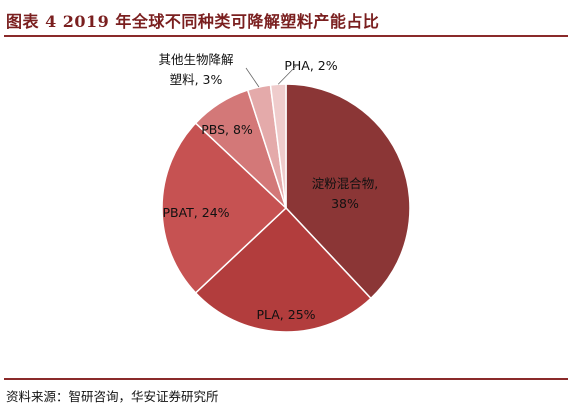 The image size is (576, 414). Describe the element at coordinates (195, 69) in the screenshot. I see `slice-label-4: 其他生物降解塑料, 3%` at that location.